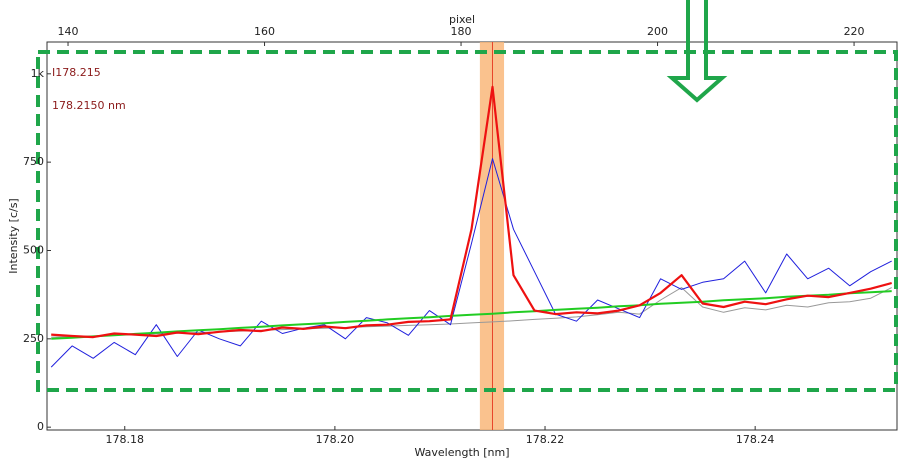  I want to click on y-tick-label: 1k, so click(38, 73).